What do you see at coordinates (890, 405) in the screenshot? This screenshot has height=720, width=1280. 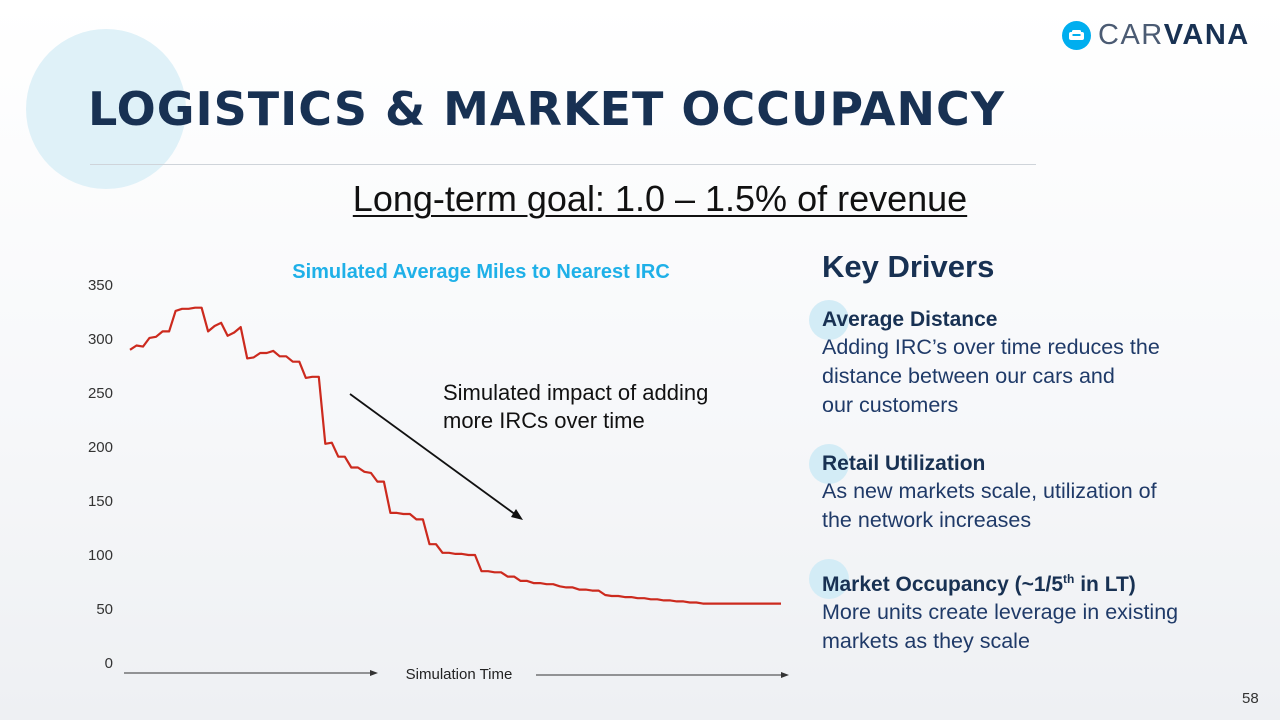 I see `driver-line: our customers` at bounding box center [890, 405].